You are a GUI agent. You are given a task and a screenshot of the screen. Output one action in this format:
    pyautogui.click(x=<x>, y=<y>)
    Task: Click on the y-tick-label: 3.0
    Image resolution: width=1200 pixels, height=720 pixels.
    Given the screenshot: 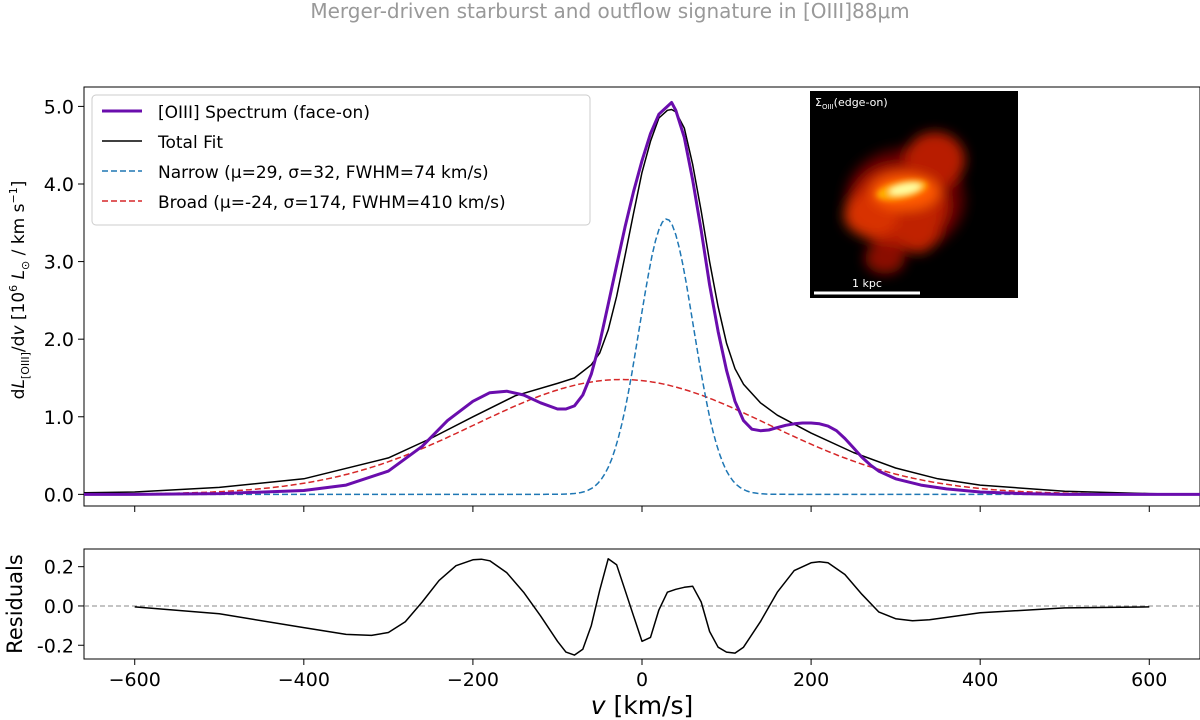 What is the action you would take?
    pyautogui.click(x=59, y=263)
    